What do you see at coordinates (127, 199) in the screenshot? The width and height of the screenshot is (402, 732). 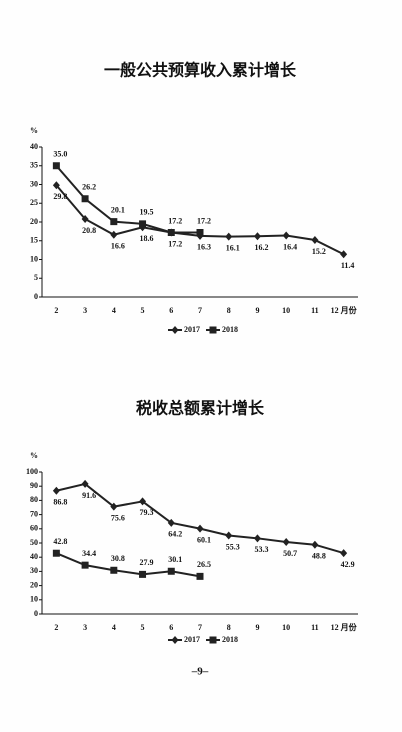 I see `series-line` at bounding box center [127, 199].